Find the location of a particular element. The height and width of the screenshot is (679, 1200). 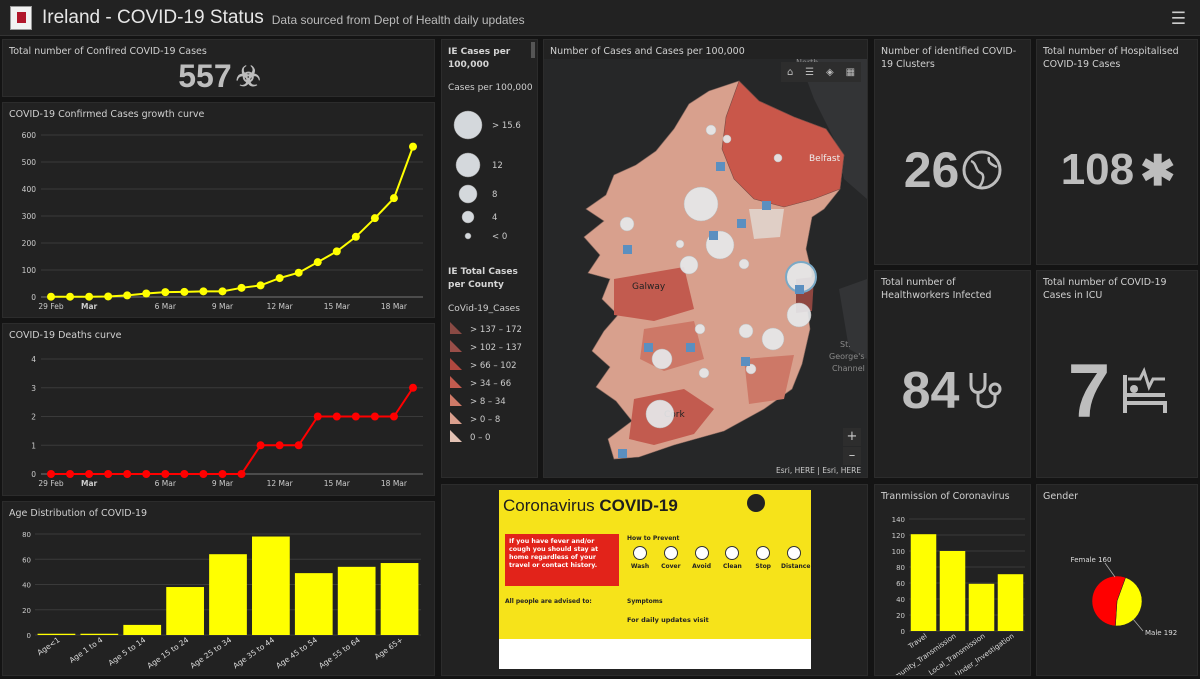

gender-panel: Gender Female 160 Male 192 is located at coordinates (1117, 580).